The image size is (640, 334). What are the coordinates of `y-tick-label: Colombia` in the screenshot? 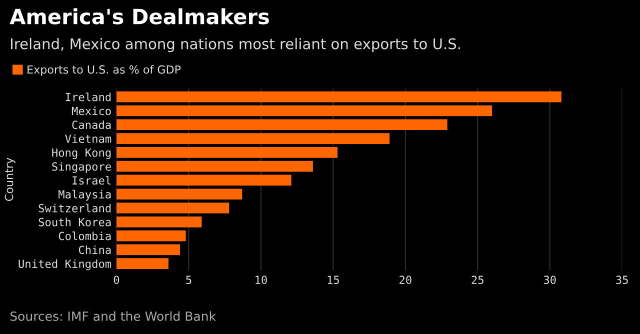 It's located at (84, 236).